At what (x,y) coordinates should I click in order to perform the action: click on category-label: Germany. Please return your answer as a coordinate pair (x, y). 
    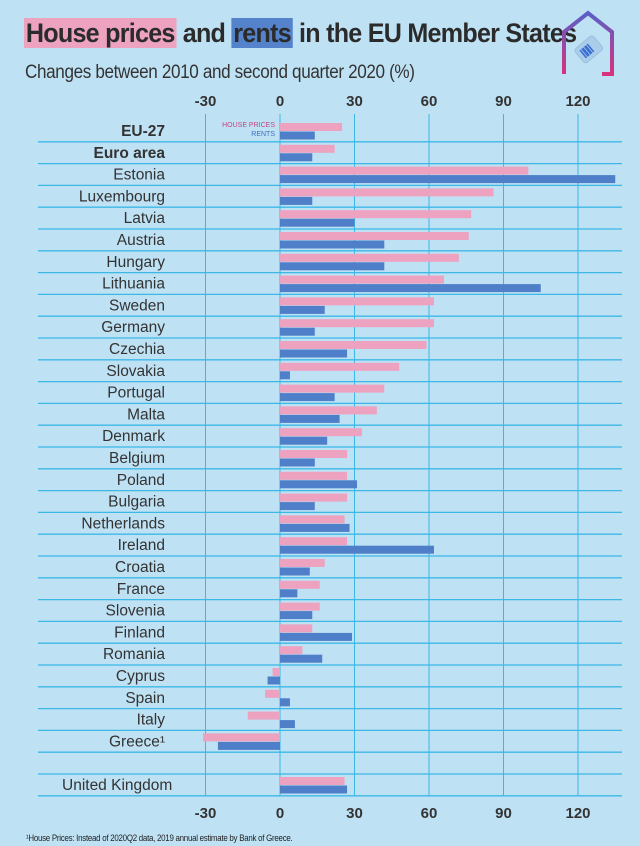
    Looking at the image, I should click on (133, 327).